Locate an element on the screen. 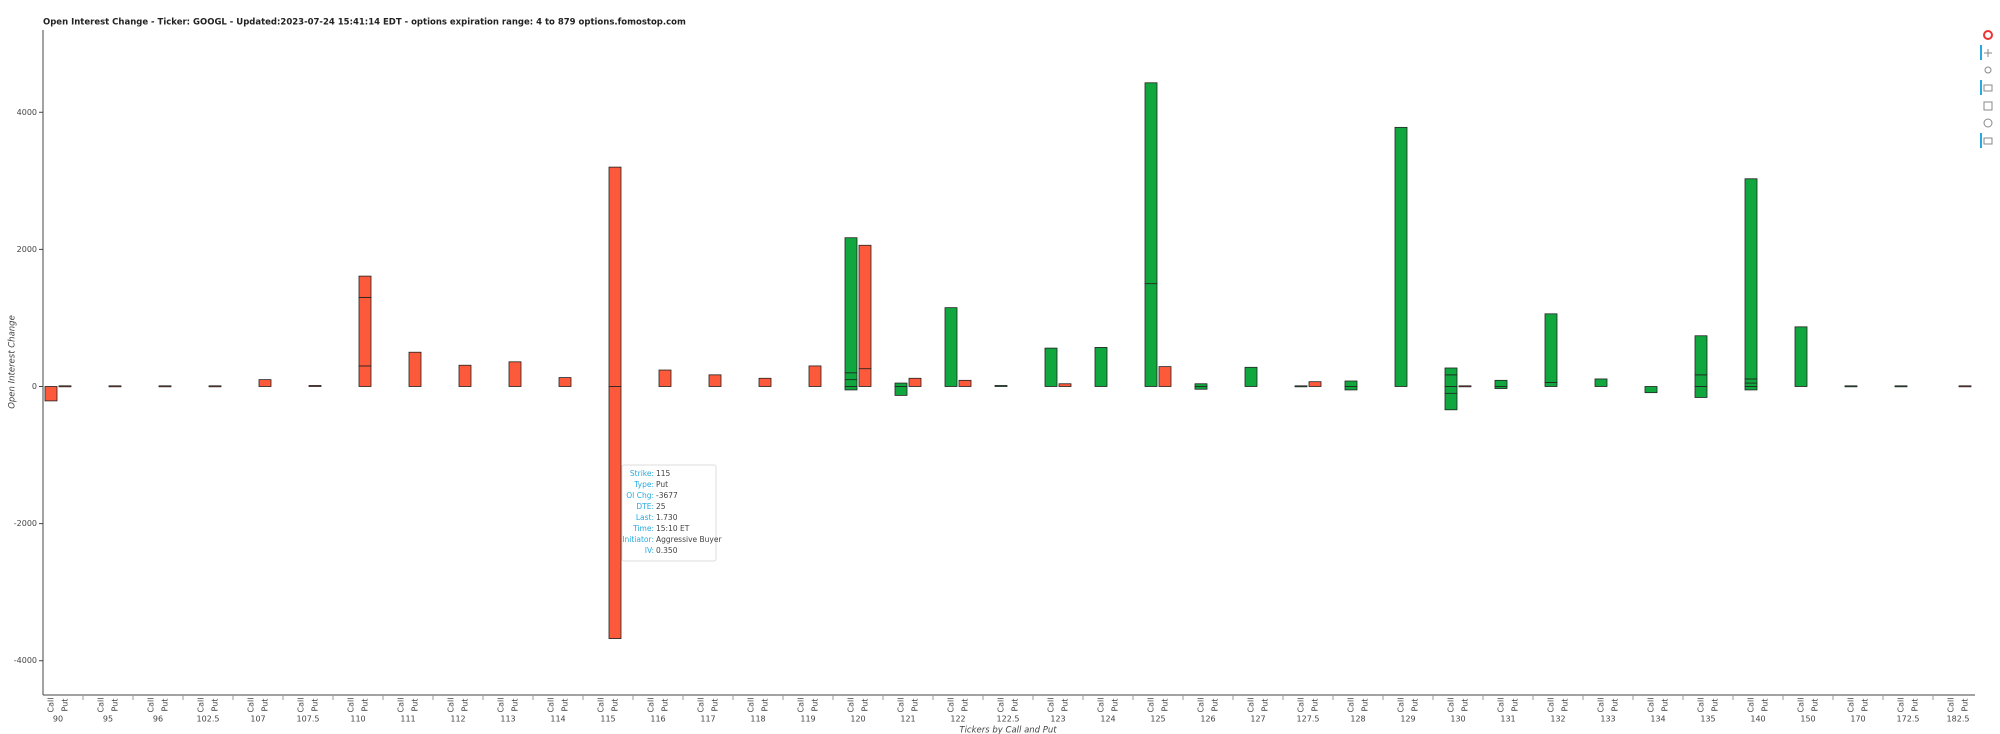 Image resolution: width=2000 pixels, height=734 pixels. tooltip-value: Aggressive Buyer is located at coordinates (689, 539).